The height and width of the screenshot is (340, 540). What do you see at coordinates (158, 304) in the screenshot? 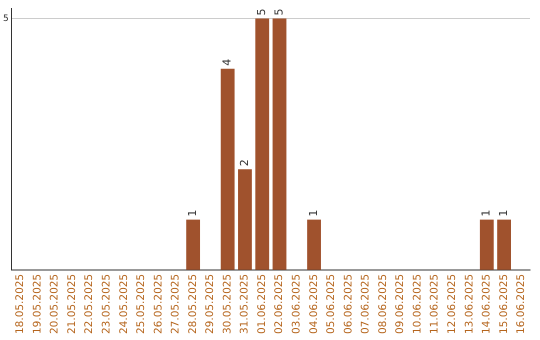
I see `x-tick-label: 26.05.2025` at bounding box center [158, 304].